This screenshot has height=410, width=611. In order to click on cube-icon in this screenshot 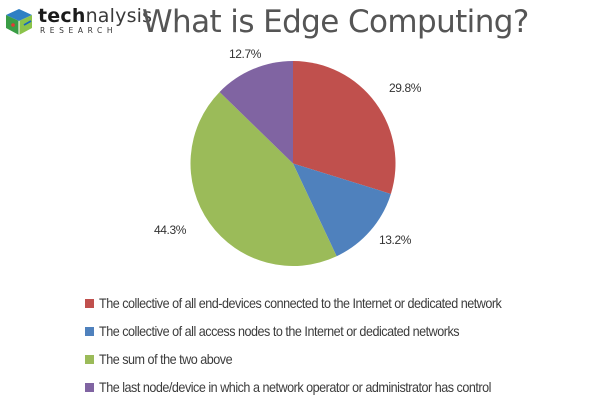, I will do `click(19, 22)`.